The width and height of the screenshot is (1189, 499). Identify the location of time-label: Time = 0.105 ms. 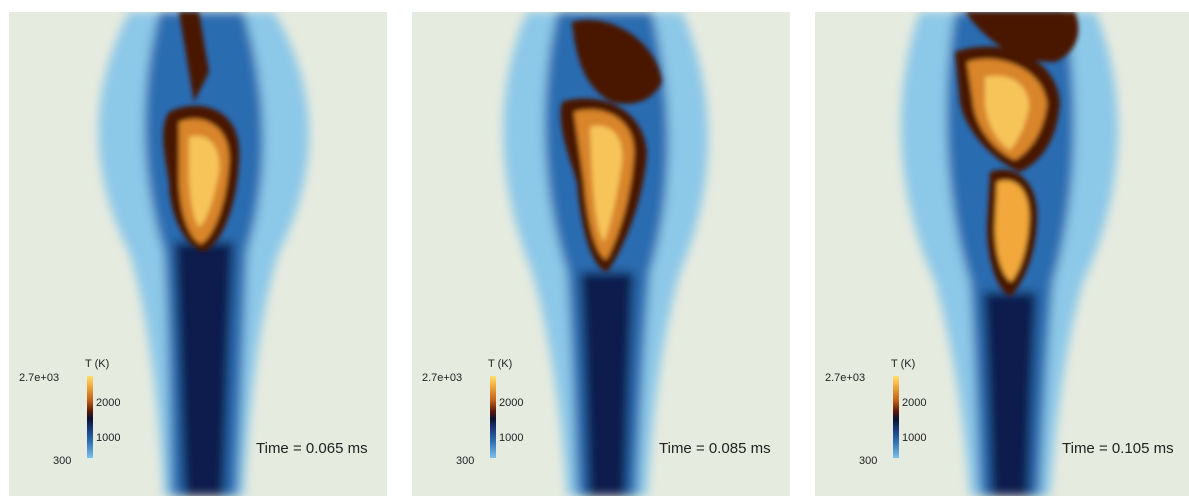
(1118, 448).